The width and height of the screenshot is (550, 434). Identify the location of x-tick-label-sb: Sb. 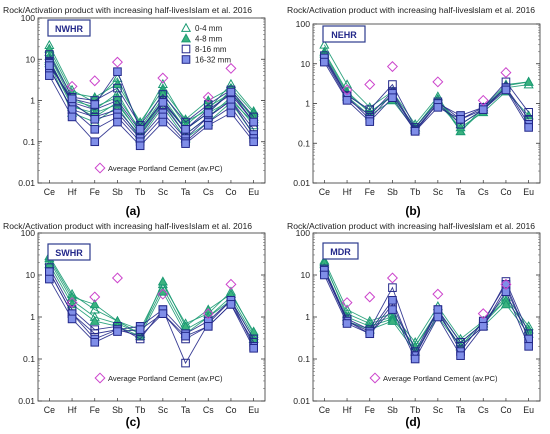
(117, 410).